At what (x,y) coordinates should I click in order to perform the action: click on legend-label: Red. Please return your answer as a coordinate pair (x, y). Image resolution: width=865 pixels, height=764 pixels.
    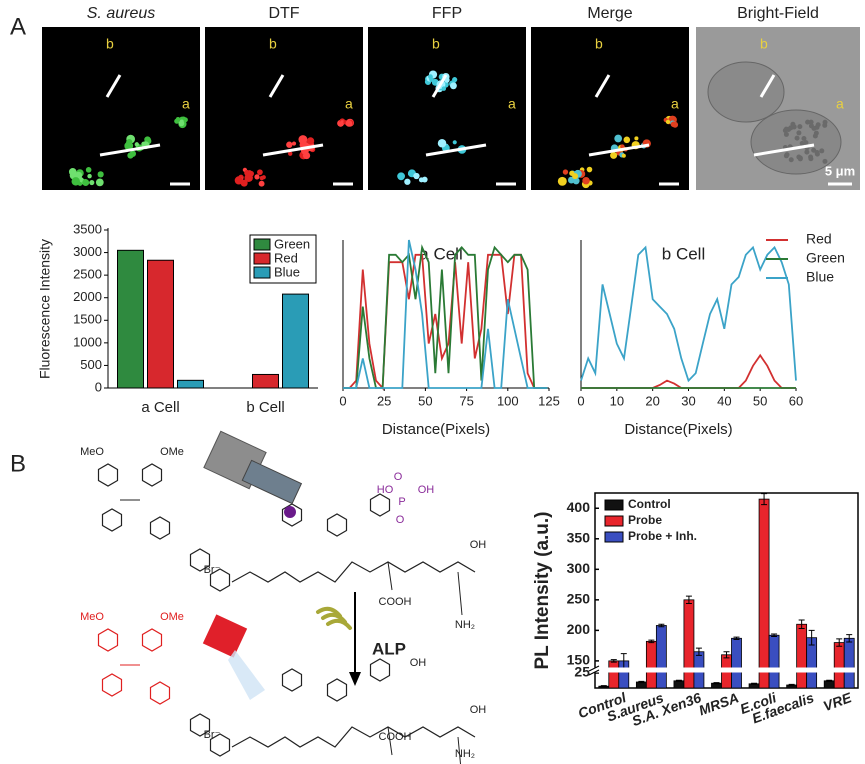
    Looking at the image, I should click on (819, 239).